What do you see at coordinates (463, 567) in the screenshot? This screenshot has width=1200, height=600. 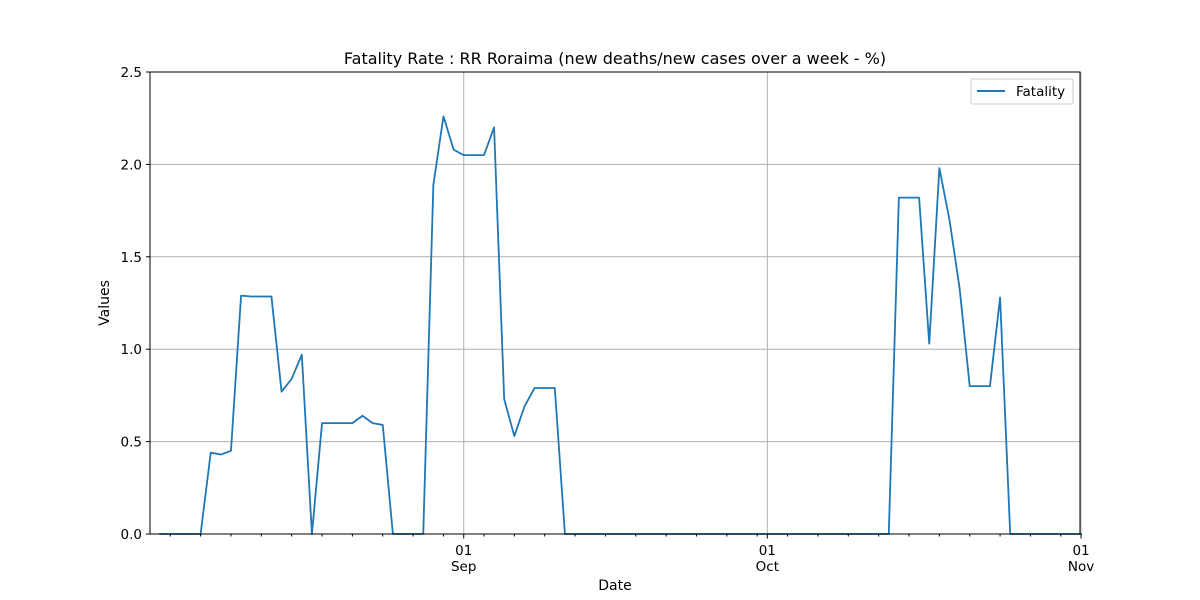 I see `x-tick-sublabel: Sep` at bounding box center [463, 567].